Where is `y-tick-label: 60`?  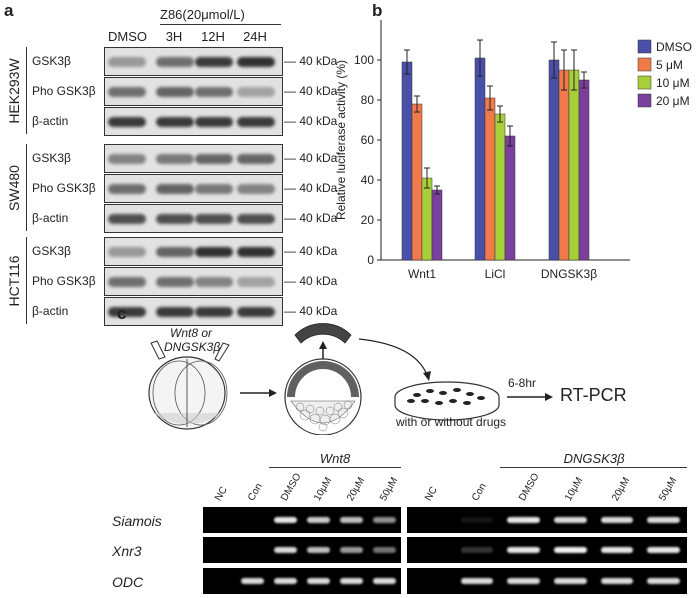 y-tick-label: 60 is located at coordinates (368, 140).